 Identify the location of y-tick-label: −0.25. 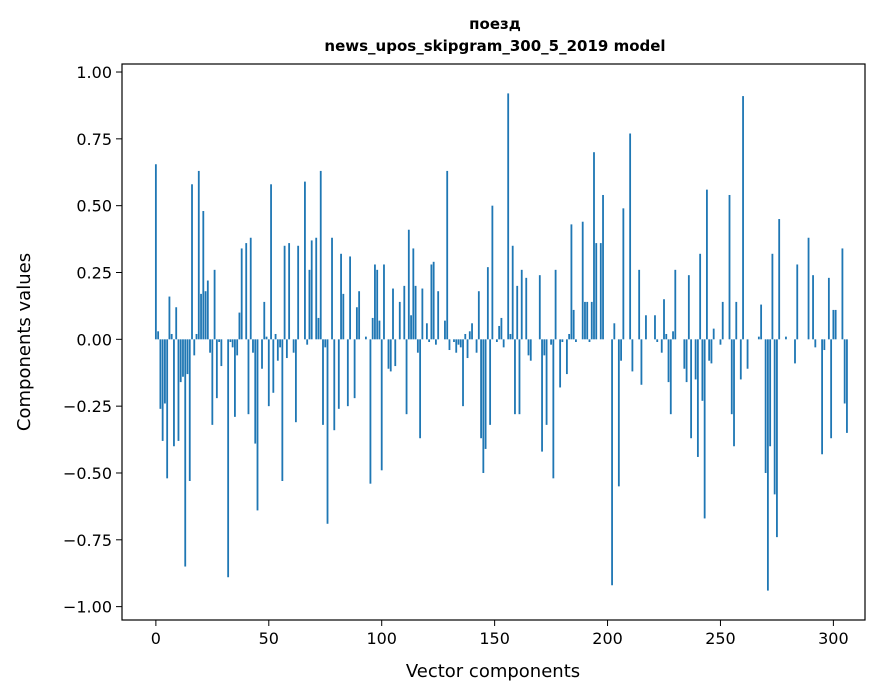
(87, 406).